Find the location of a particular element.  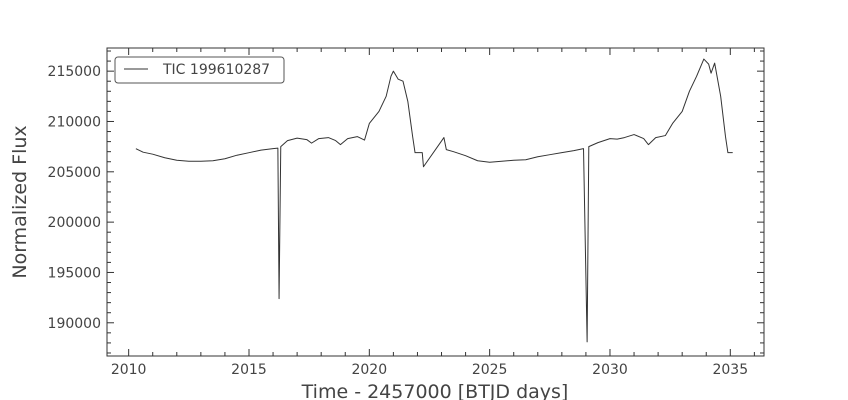

legend: TIC 199610287 is located at coordinates (199, 70).